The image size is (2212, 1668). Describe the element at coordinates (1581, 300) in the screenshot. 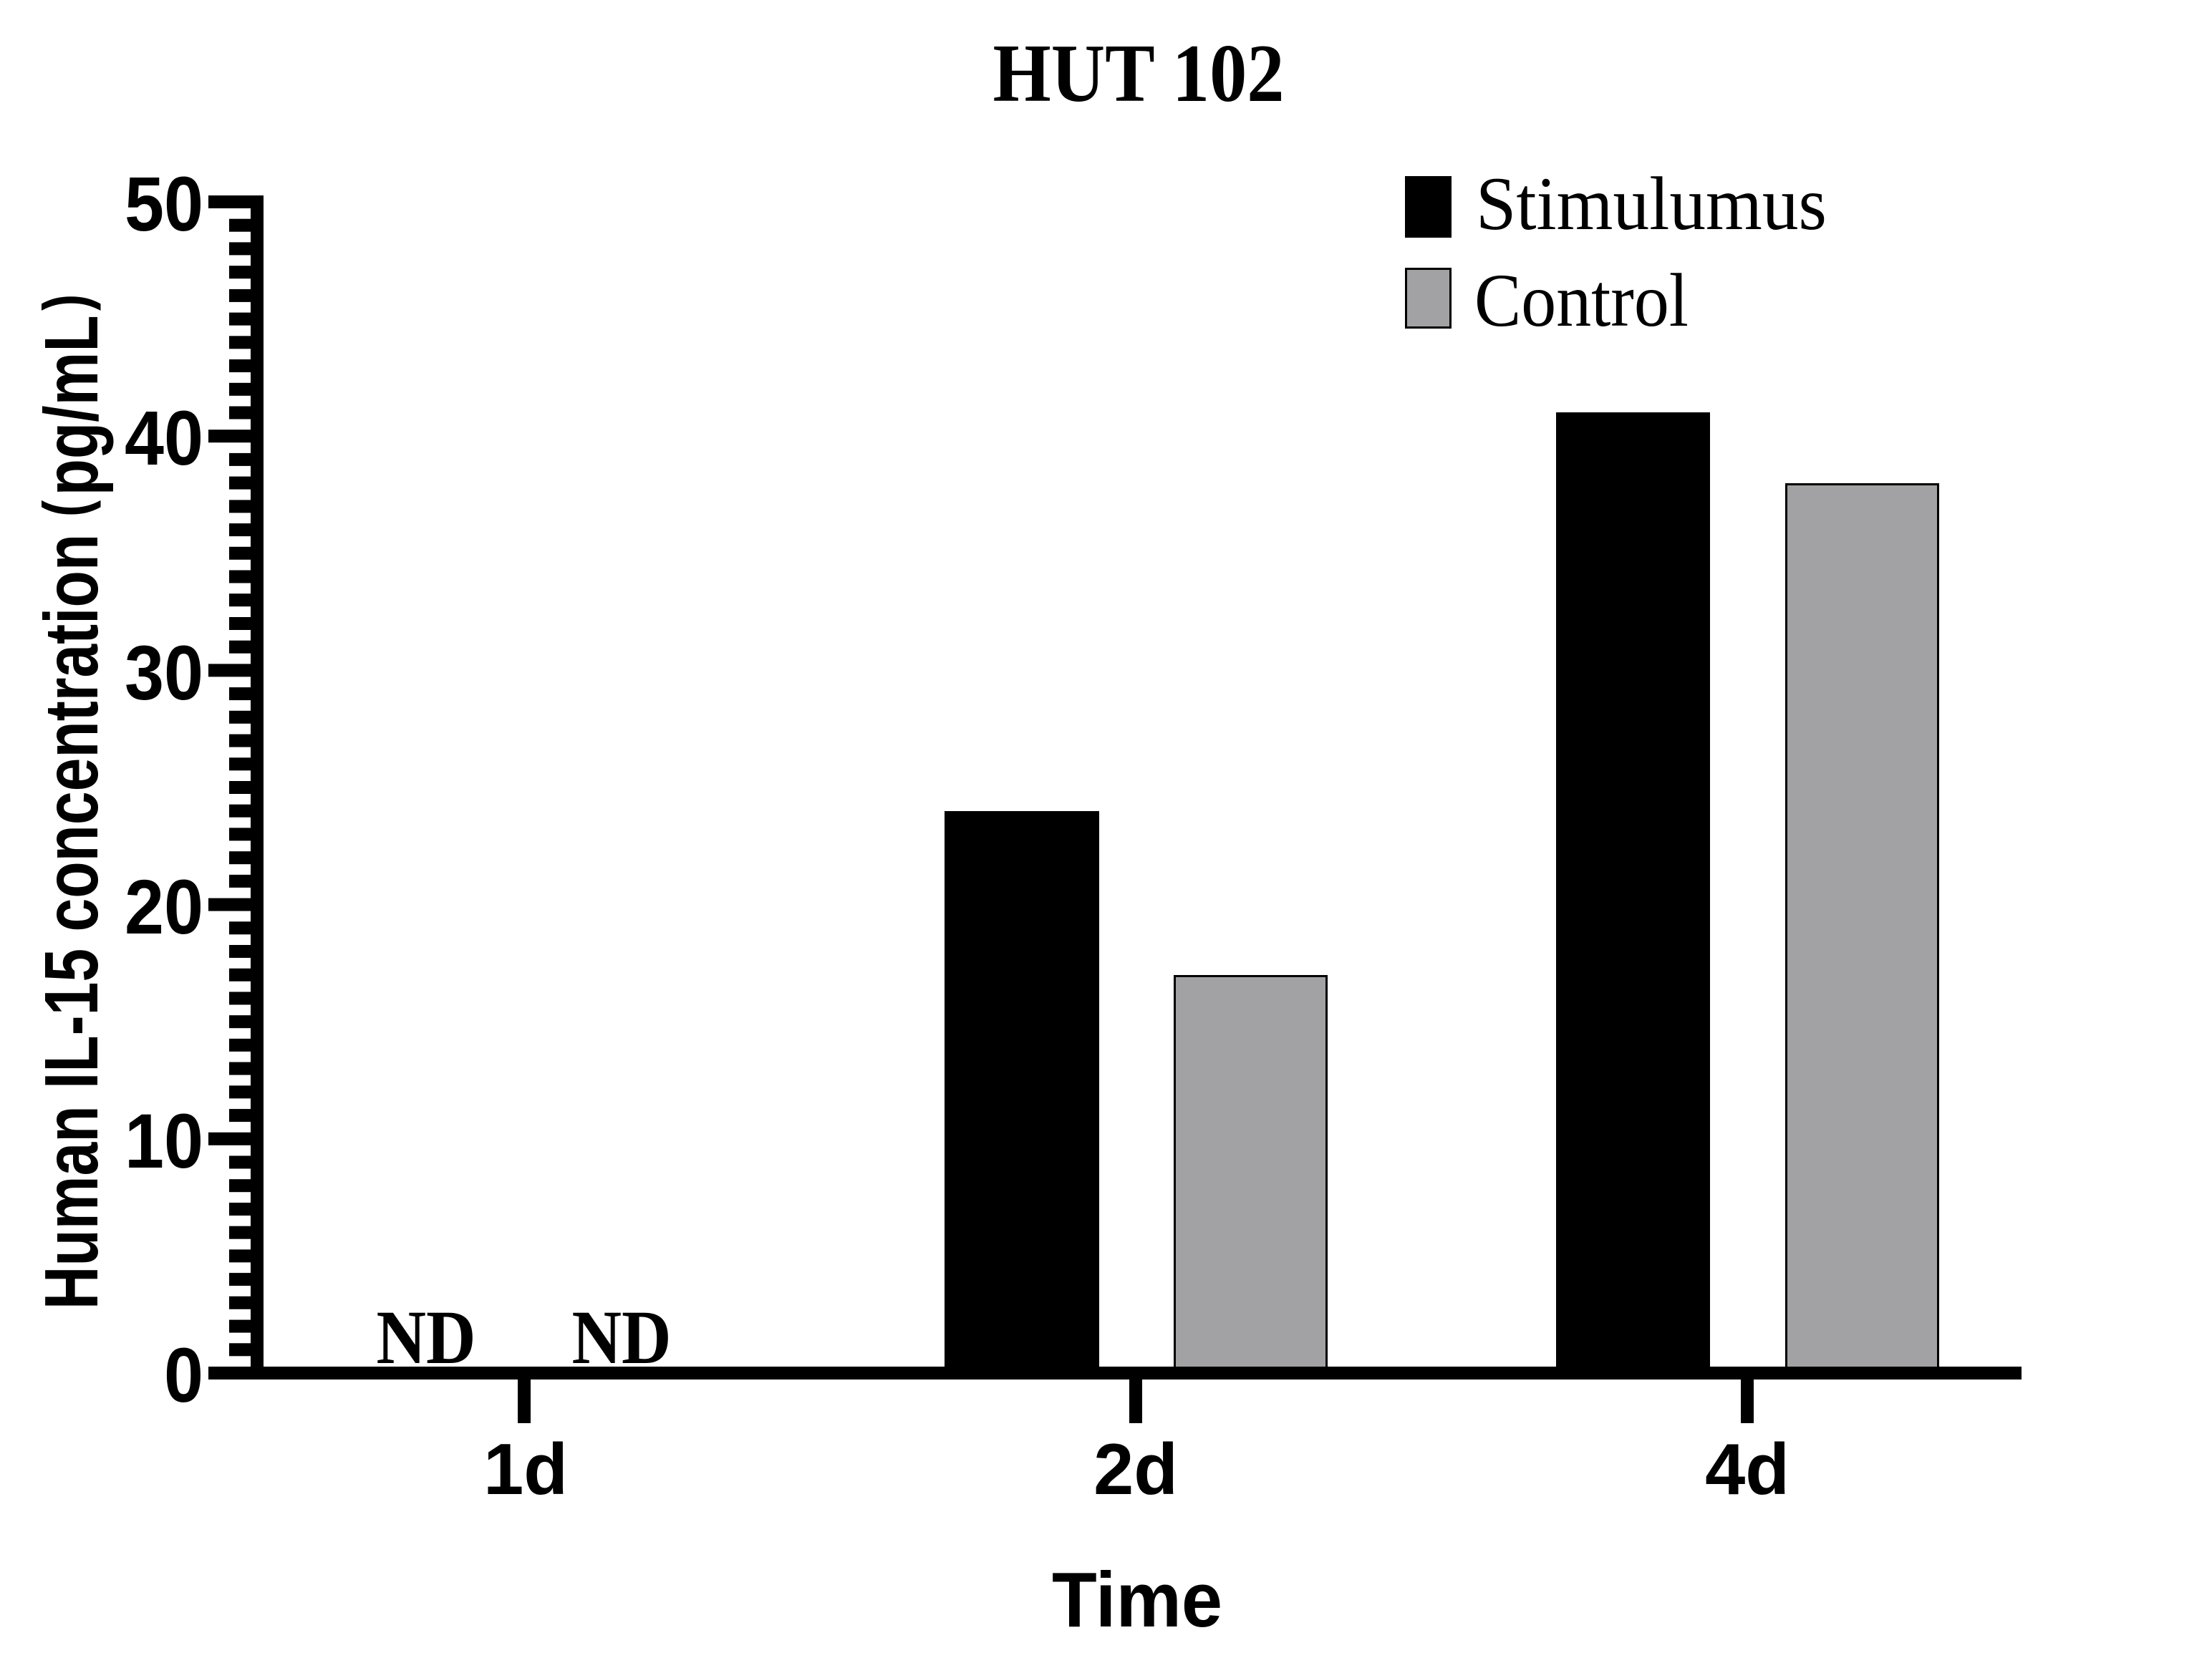

I see `svg-text: Control` at that location.